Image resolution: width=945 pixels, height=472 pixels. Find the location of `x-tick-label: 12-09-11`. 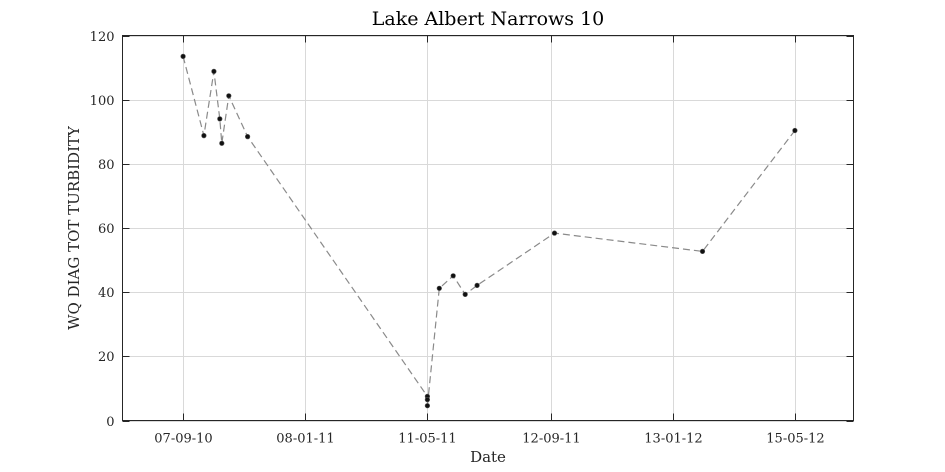

x-tick-label: 12-09-11 is located at coordinates (551, 439).